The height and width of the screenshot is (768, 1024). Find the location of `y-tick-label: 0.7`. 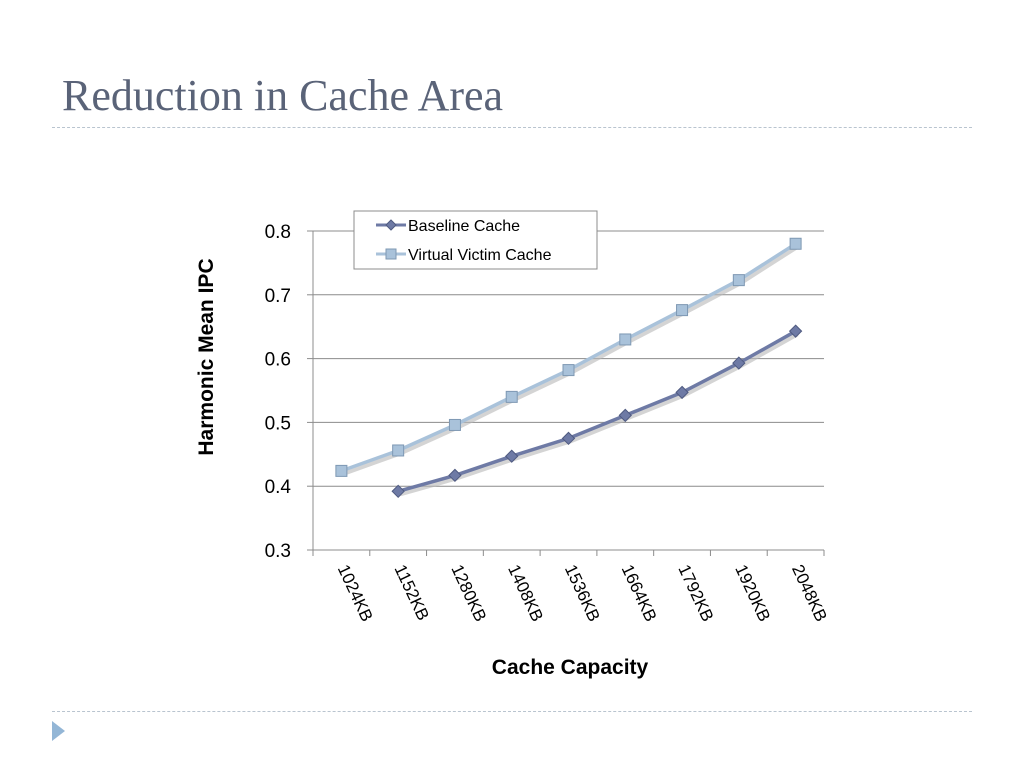

y-tick-label: 0.7 is located at coordinates (278, 296).